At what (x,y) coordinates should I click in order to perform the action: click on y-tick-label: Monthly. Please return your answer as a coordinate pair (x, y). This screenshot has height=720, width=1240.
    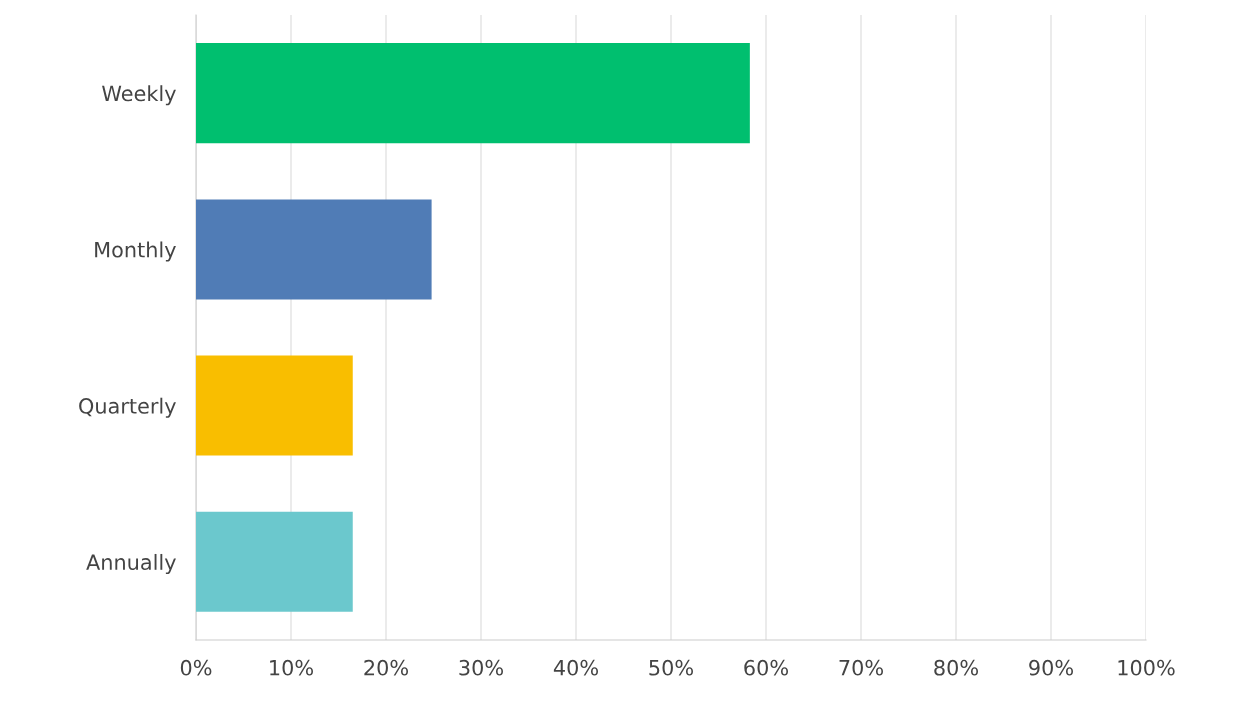
    Looking at the image, I should click on (135, 251).